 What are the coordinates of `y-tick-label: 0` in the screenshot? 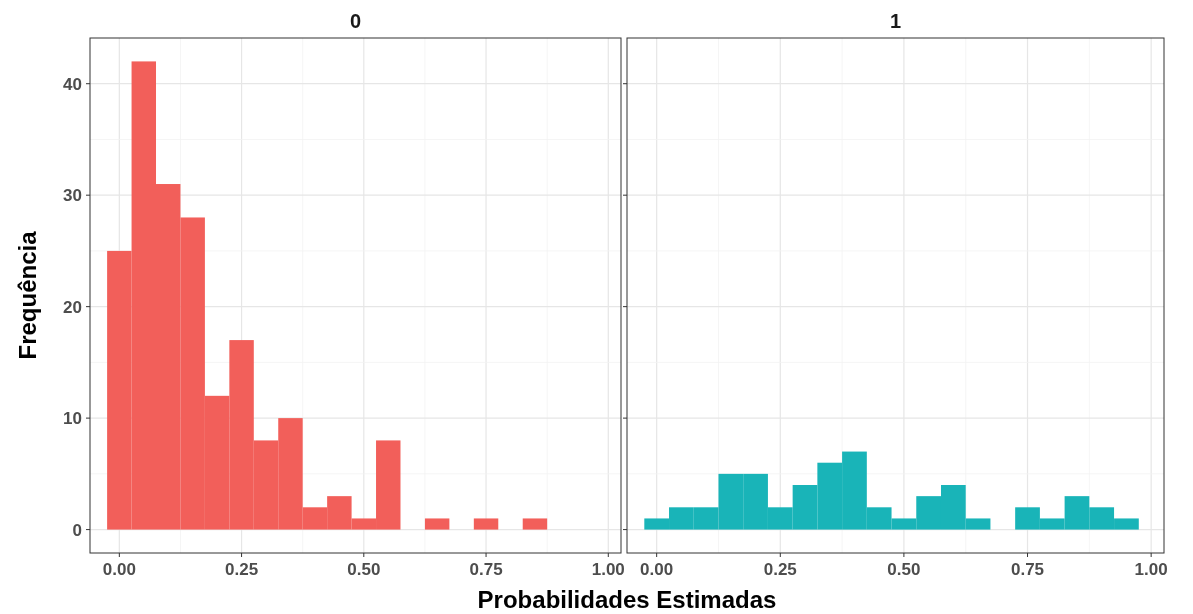 It's located at (77, 530).